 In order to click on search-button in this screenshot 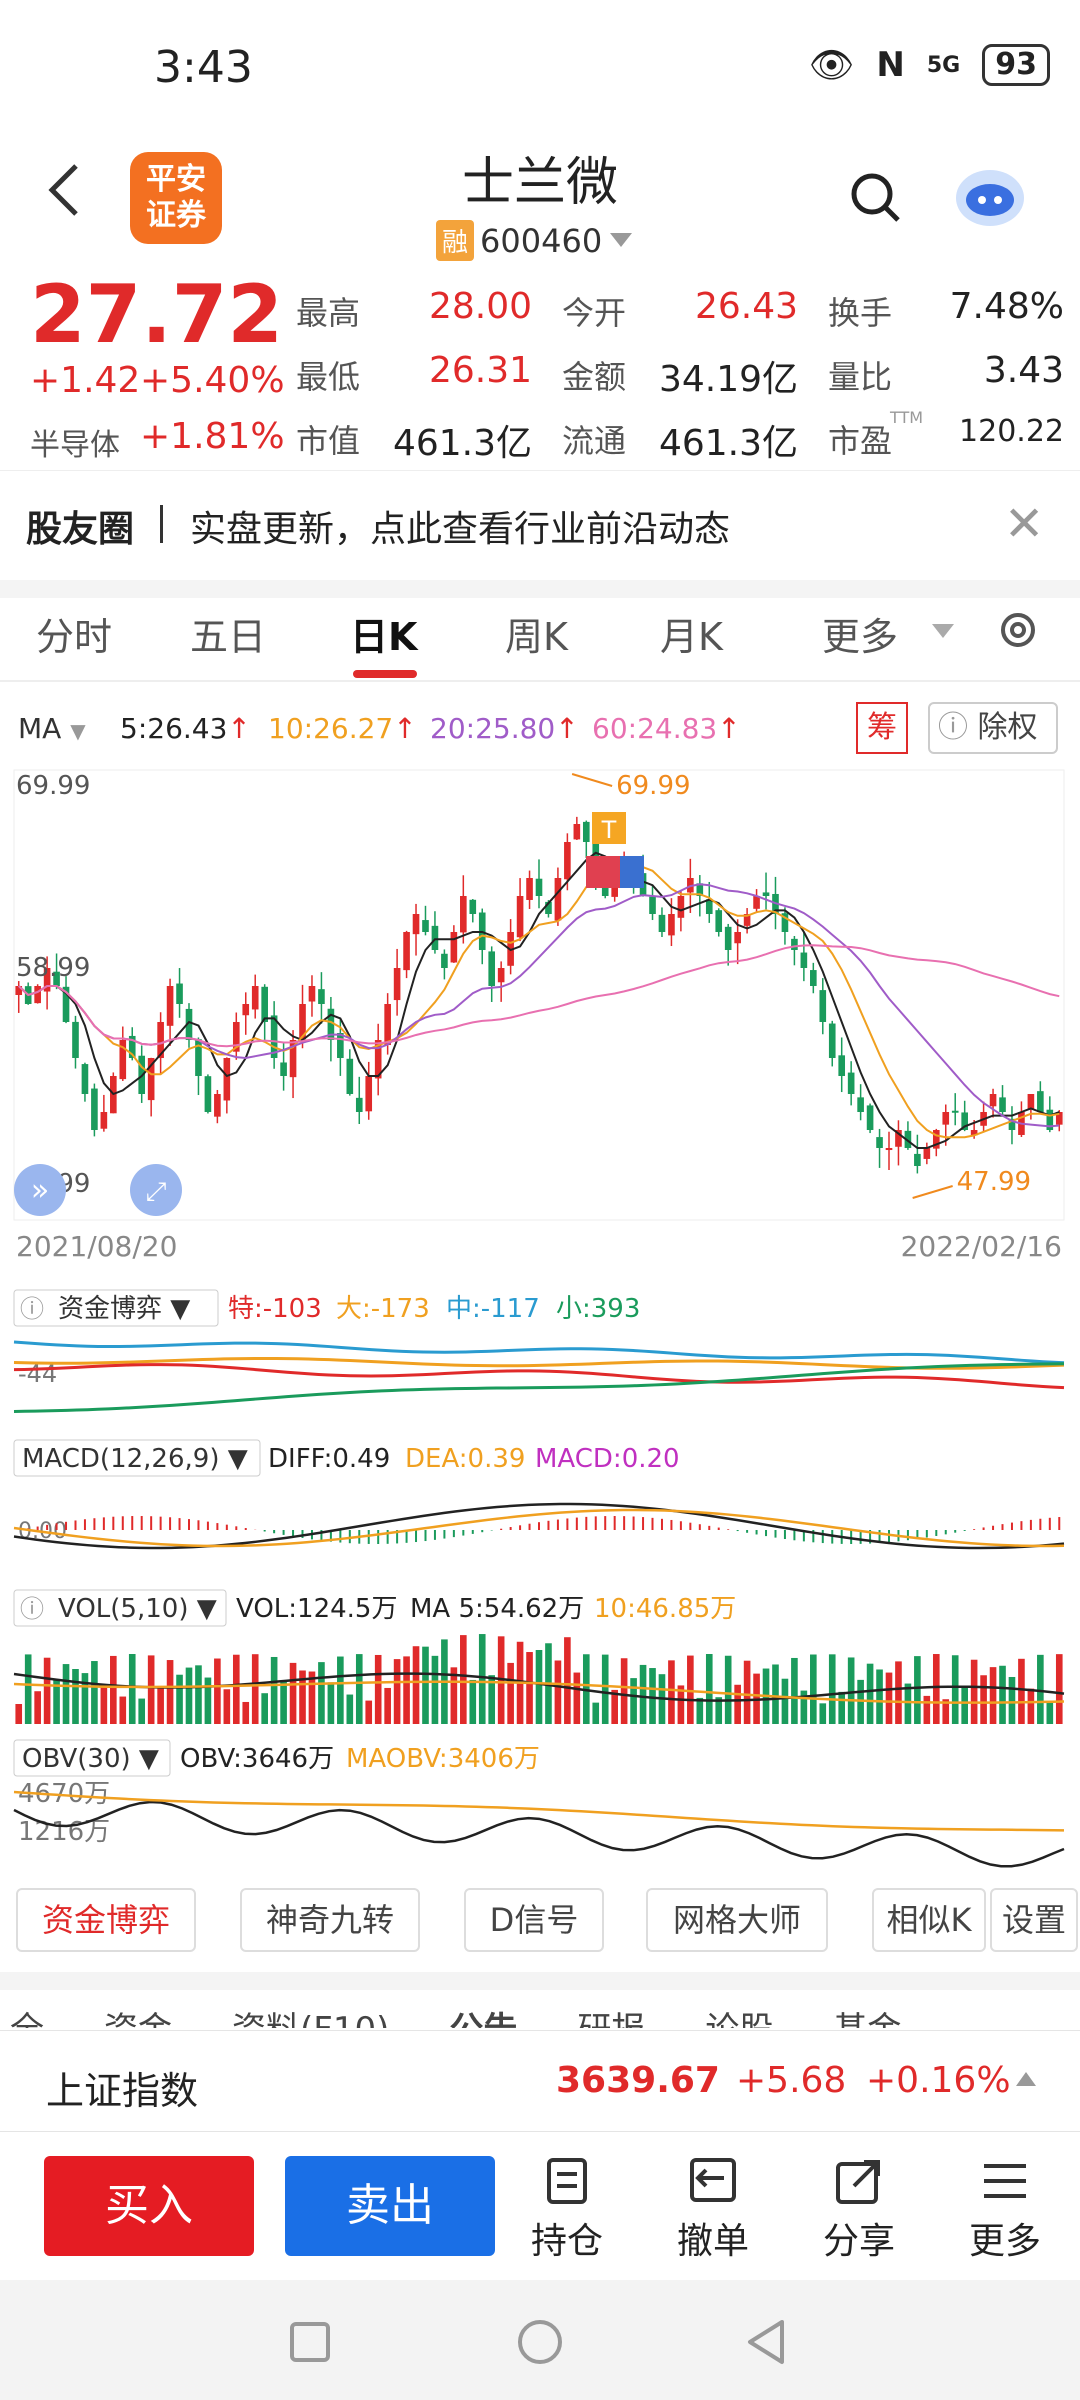, I will do `click(876, 200)`.